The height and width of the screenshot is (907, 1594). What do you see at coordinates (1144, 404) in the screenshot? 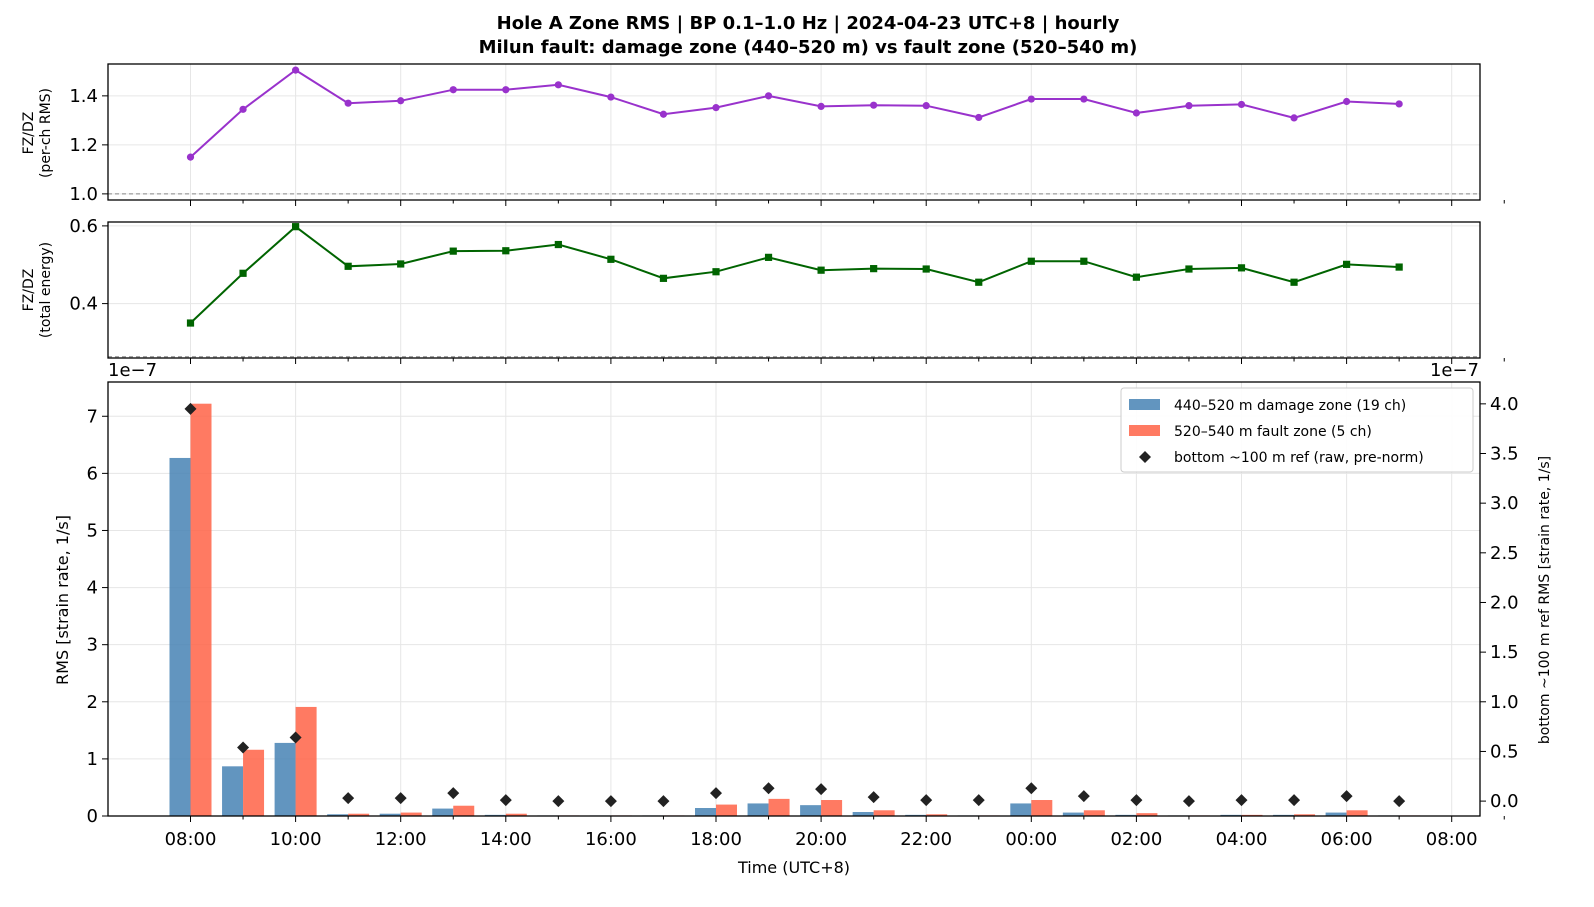
I see `legend-swatch` at bounding box center [1144, 404].